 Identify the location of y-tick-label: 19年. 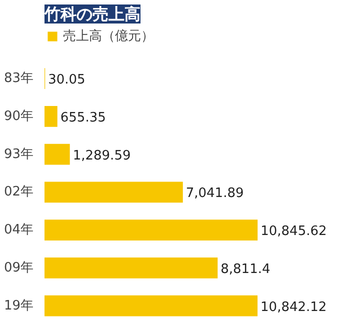
(19, 306).